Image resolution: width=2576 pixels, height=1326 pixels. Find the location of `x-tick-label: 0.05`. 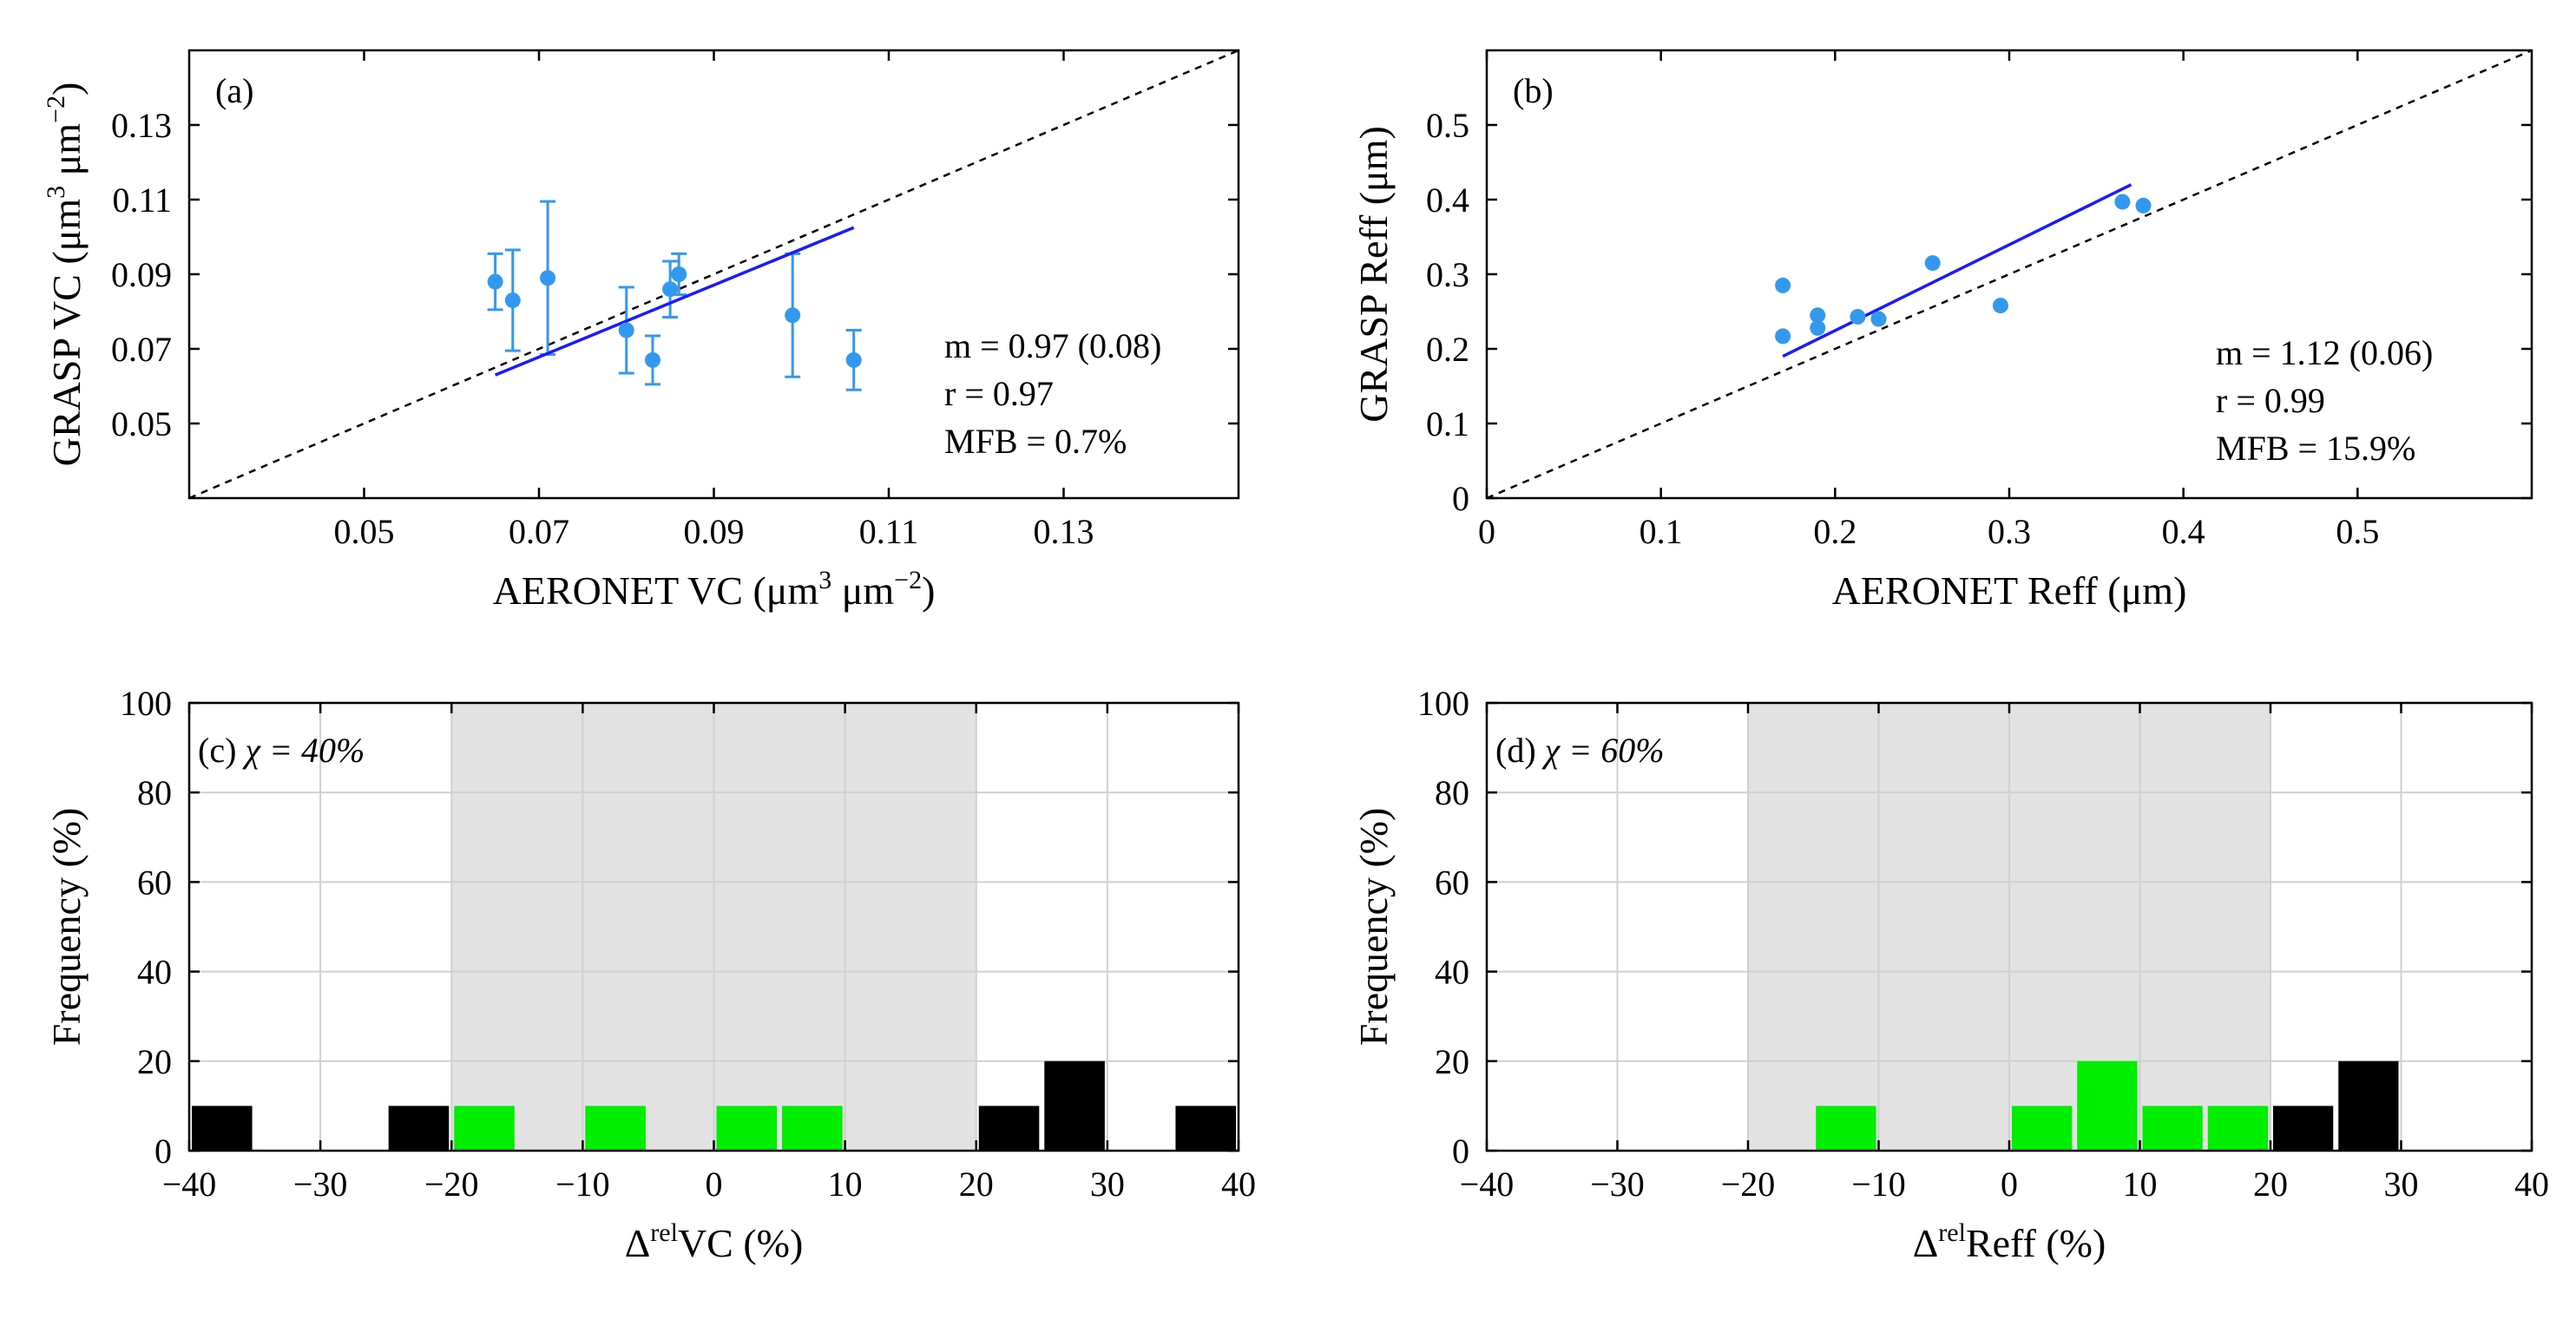

x-tick-label: 0.05 is located at coordinates (364, 531).